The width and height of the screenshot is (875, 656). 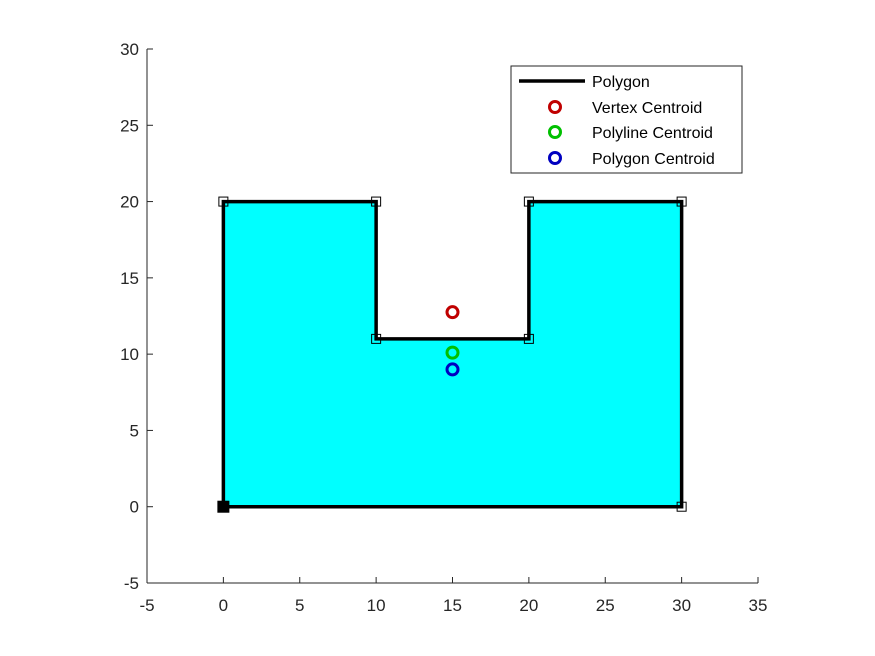 What do you see at coordinates (129, 49) in the screenshot?
I see `y-tick-label: 30` at bounding box center [129, 49].